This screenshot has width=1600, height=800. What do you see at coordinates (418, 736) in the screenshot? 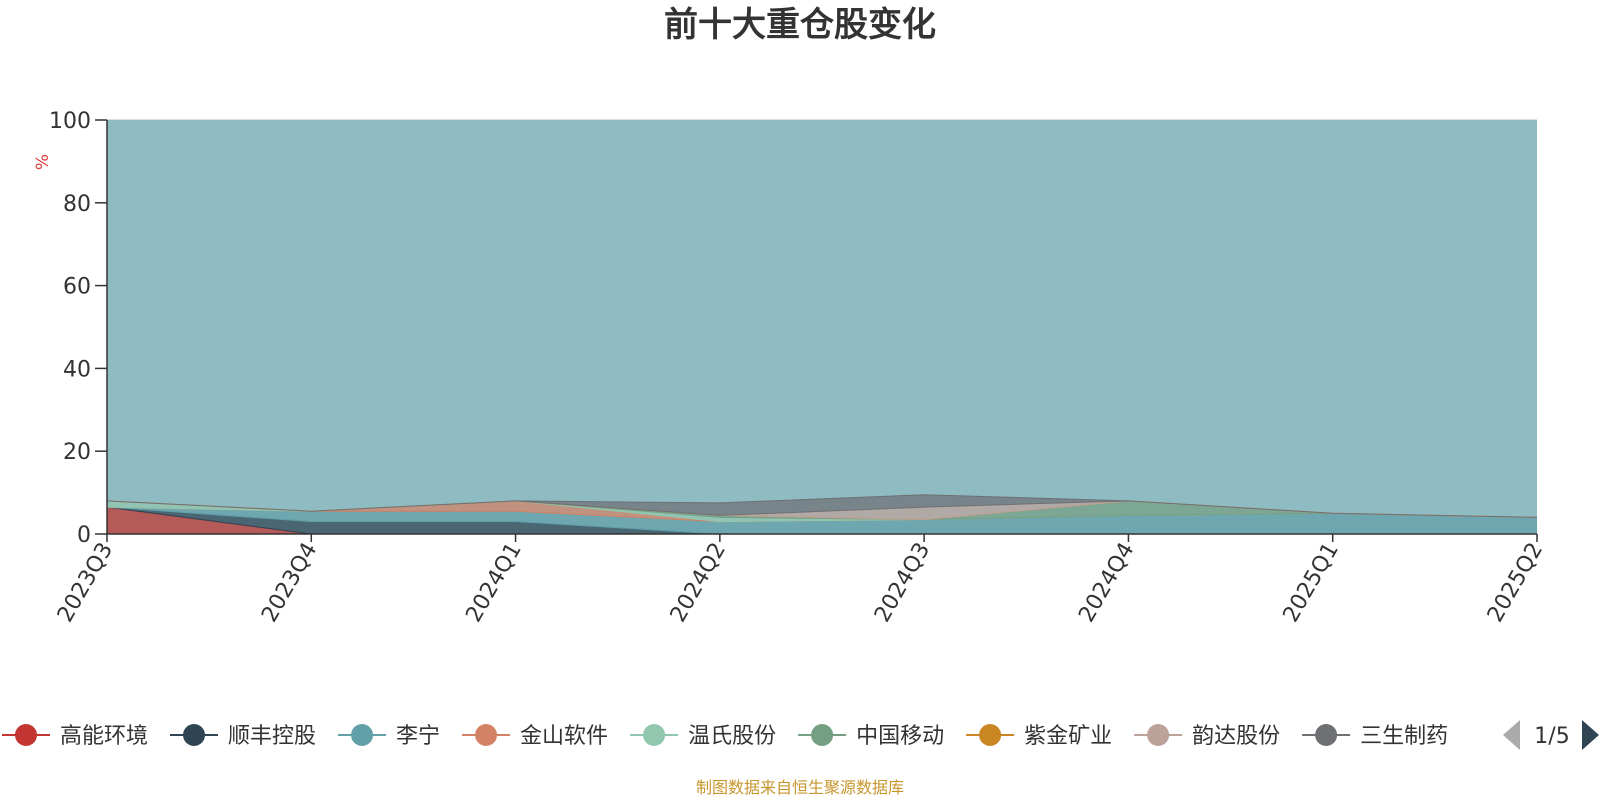
I see `legend-label-2: 李宁` at bounding box center [418, 736].